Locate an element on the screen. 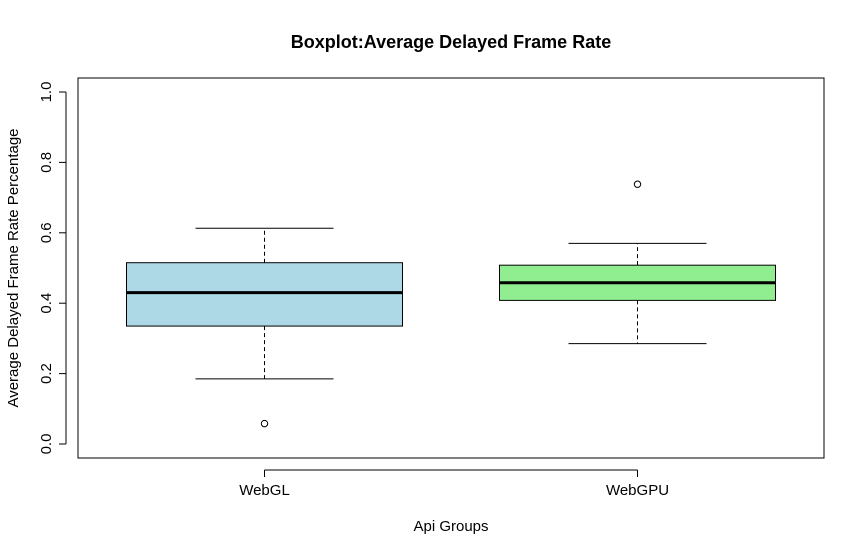 The width and height of the screenshot is (865, 556). y-tick-label: 0.2 is located at coordinates (46, 373).